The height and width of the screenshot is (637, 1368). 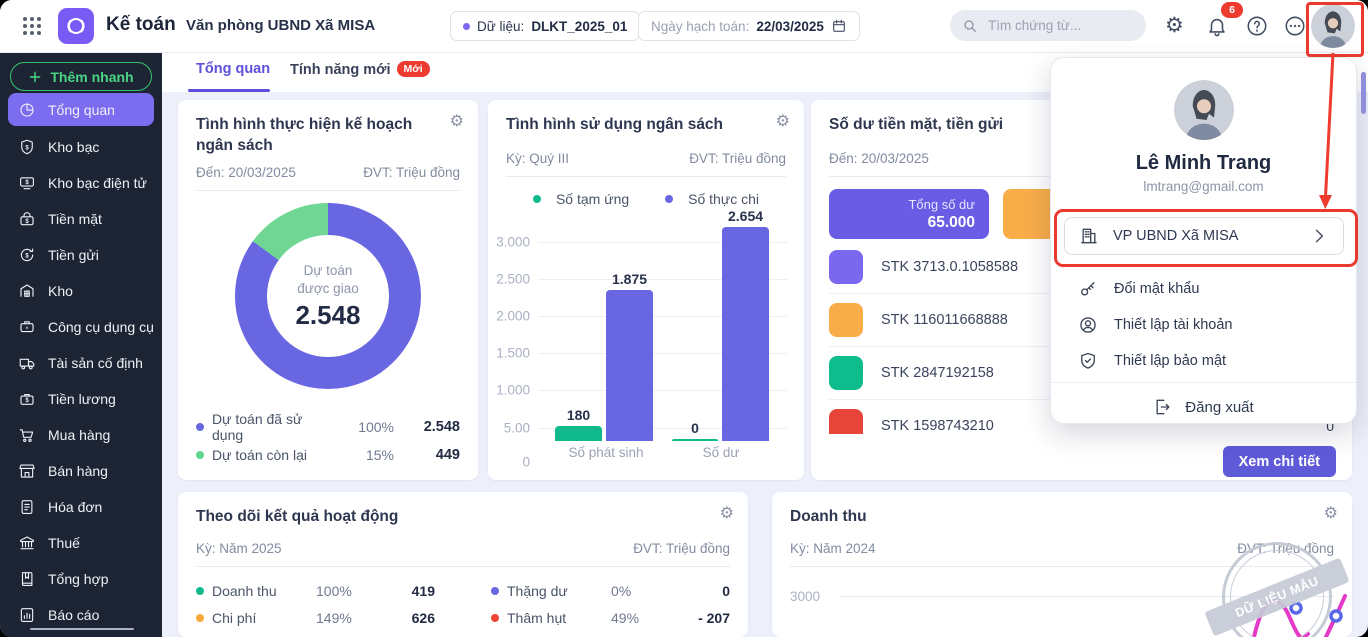 What do you see at coordinates (315, 590) in the screenshot?
I see `metric-row: Doanh thu 100% 419` at bounding box center [315, 590].